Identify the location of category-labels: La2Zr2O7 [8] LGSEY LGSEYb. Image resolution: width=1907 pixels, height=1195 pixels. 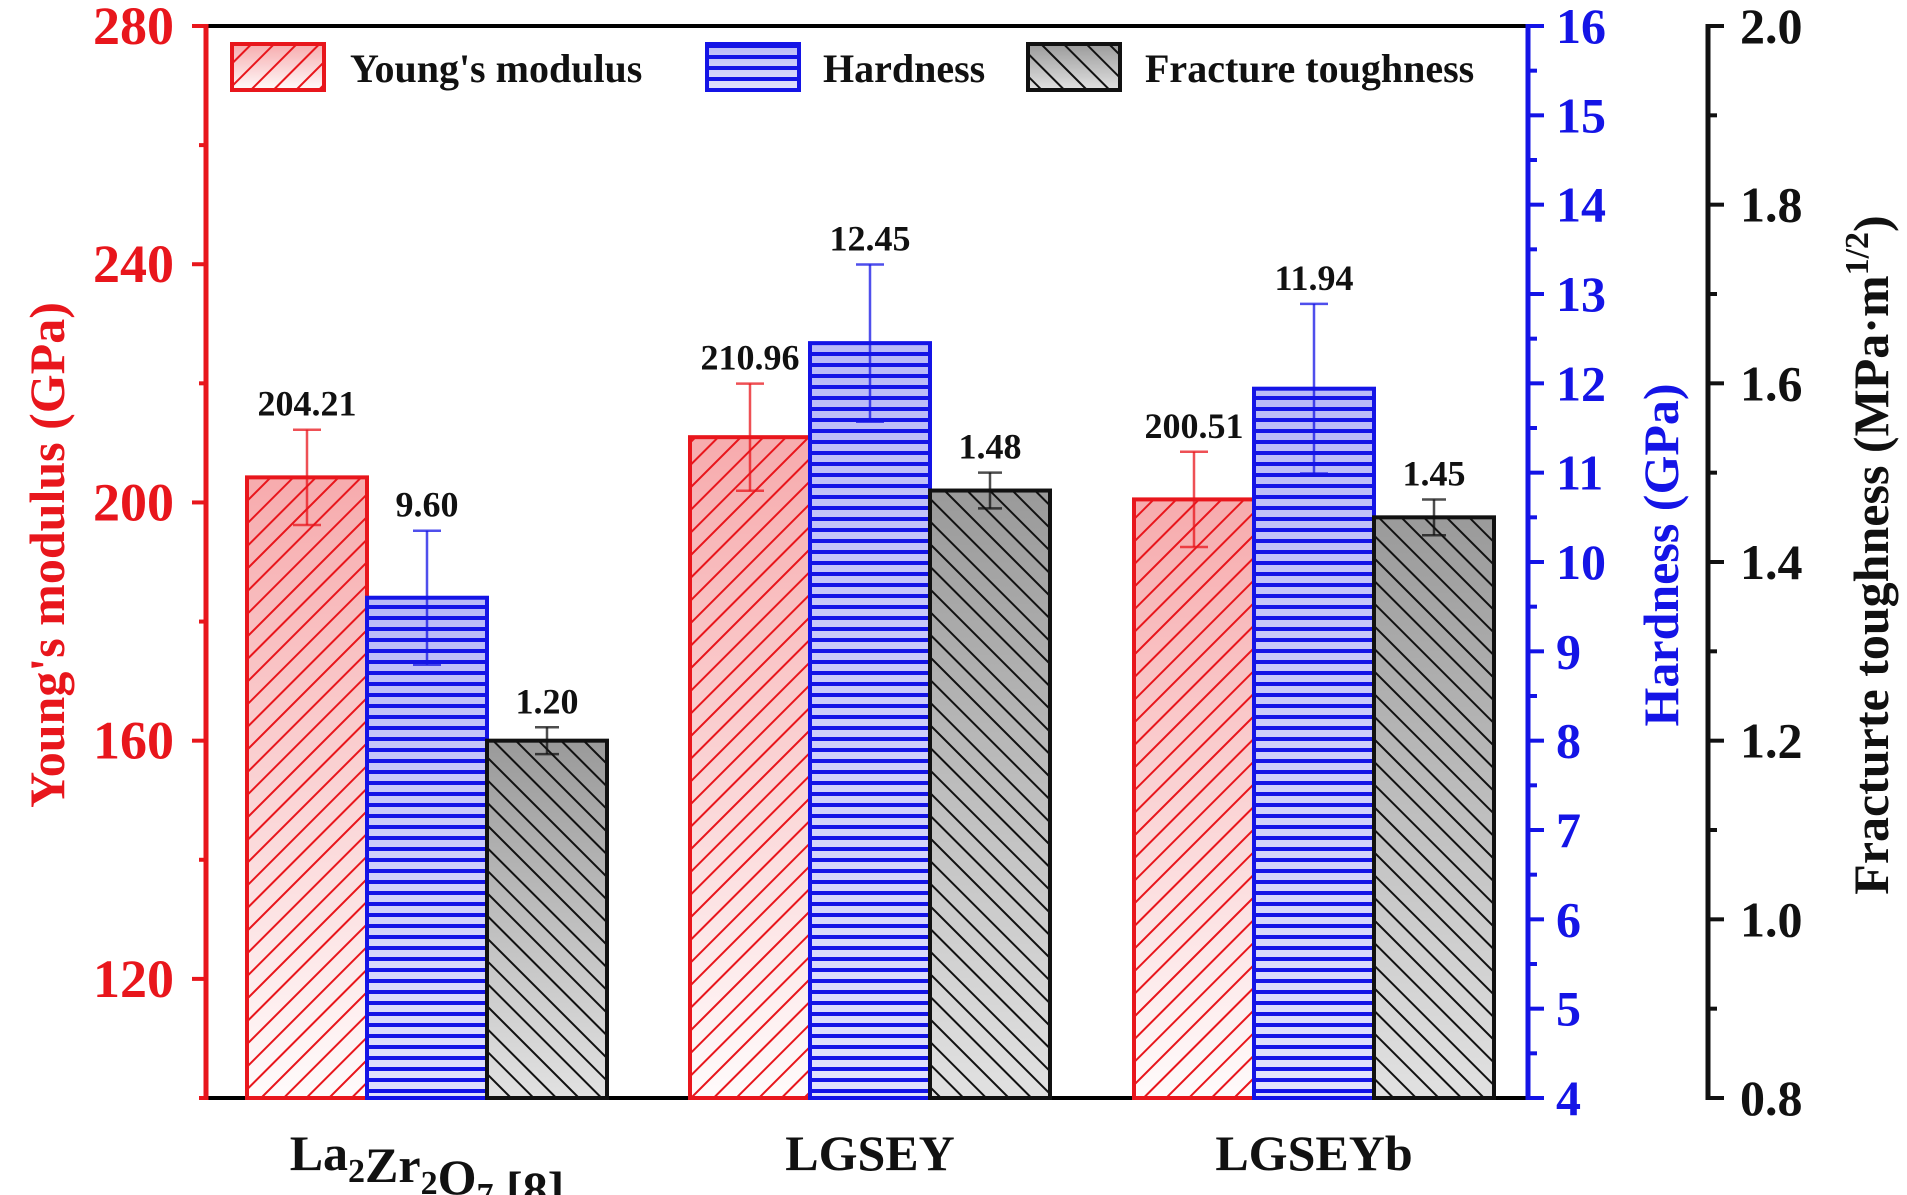
(851, 1160).